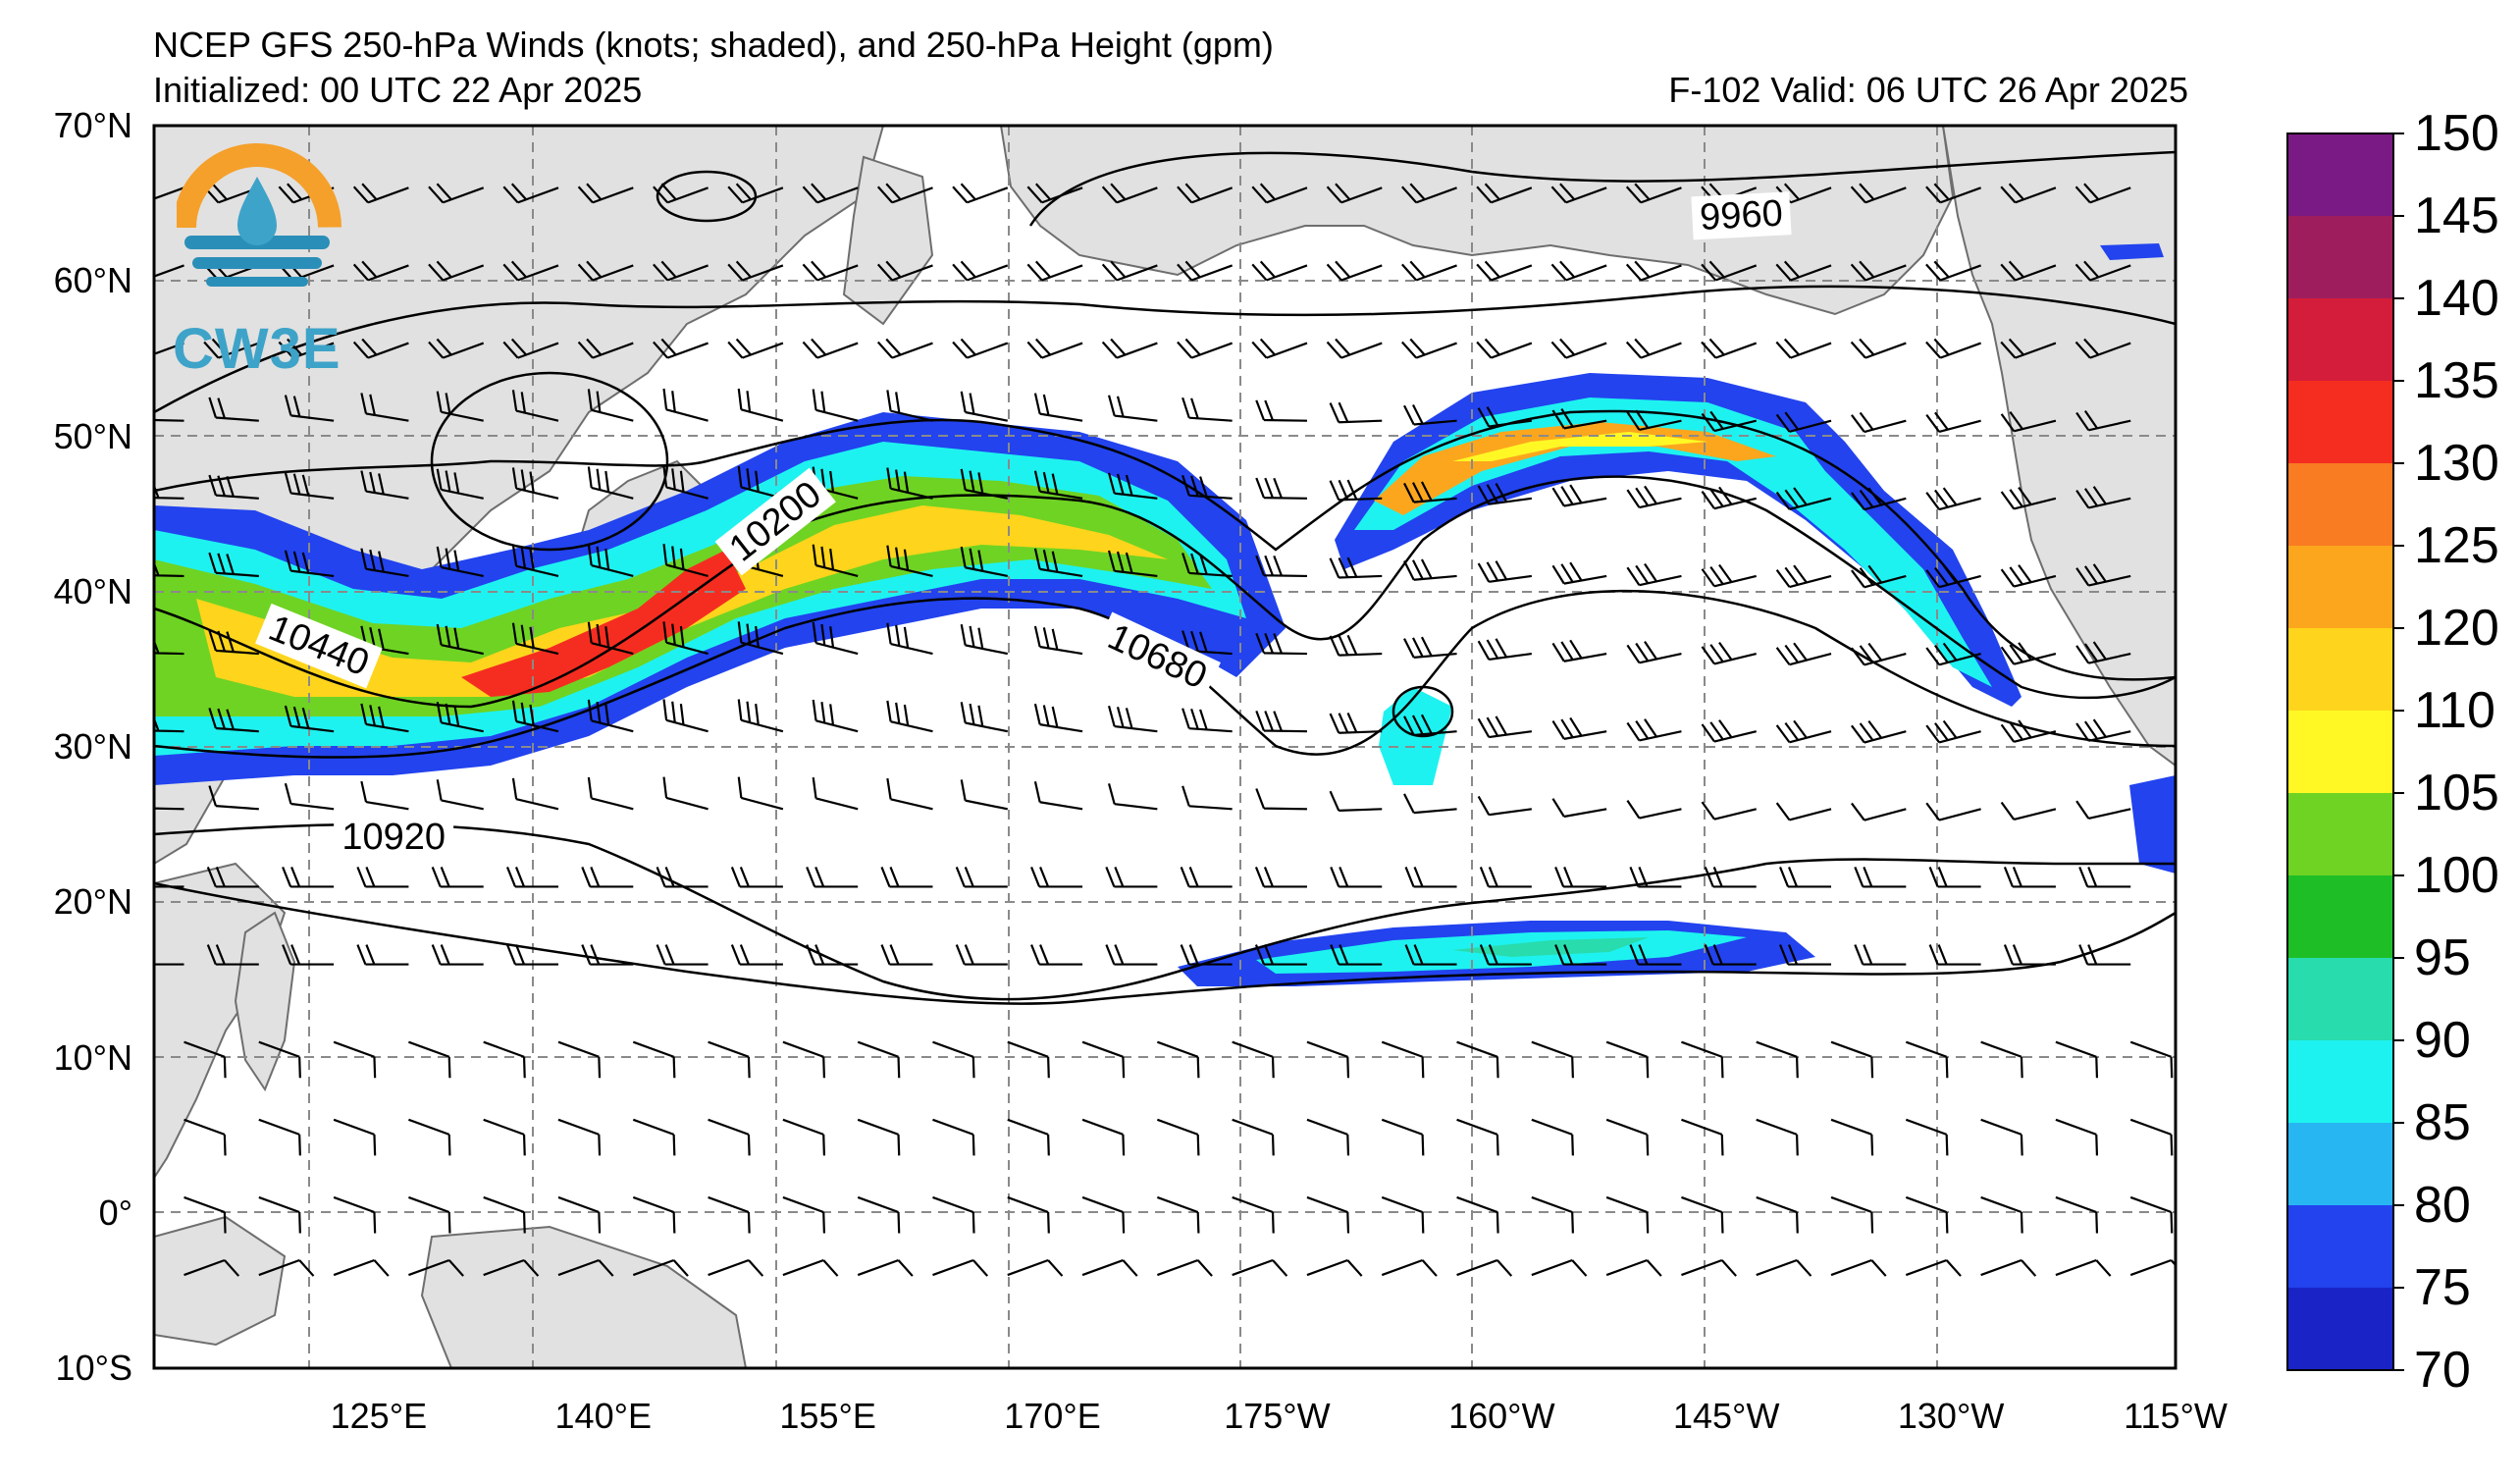  What do you see at coordinates (1501, 1416) in the screenshot?
I see `lon-label: 160°W` at bounding box center [1501, 1416].